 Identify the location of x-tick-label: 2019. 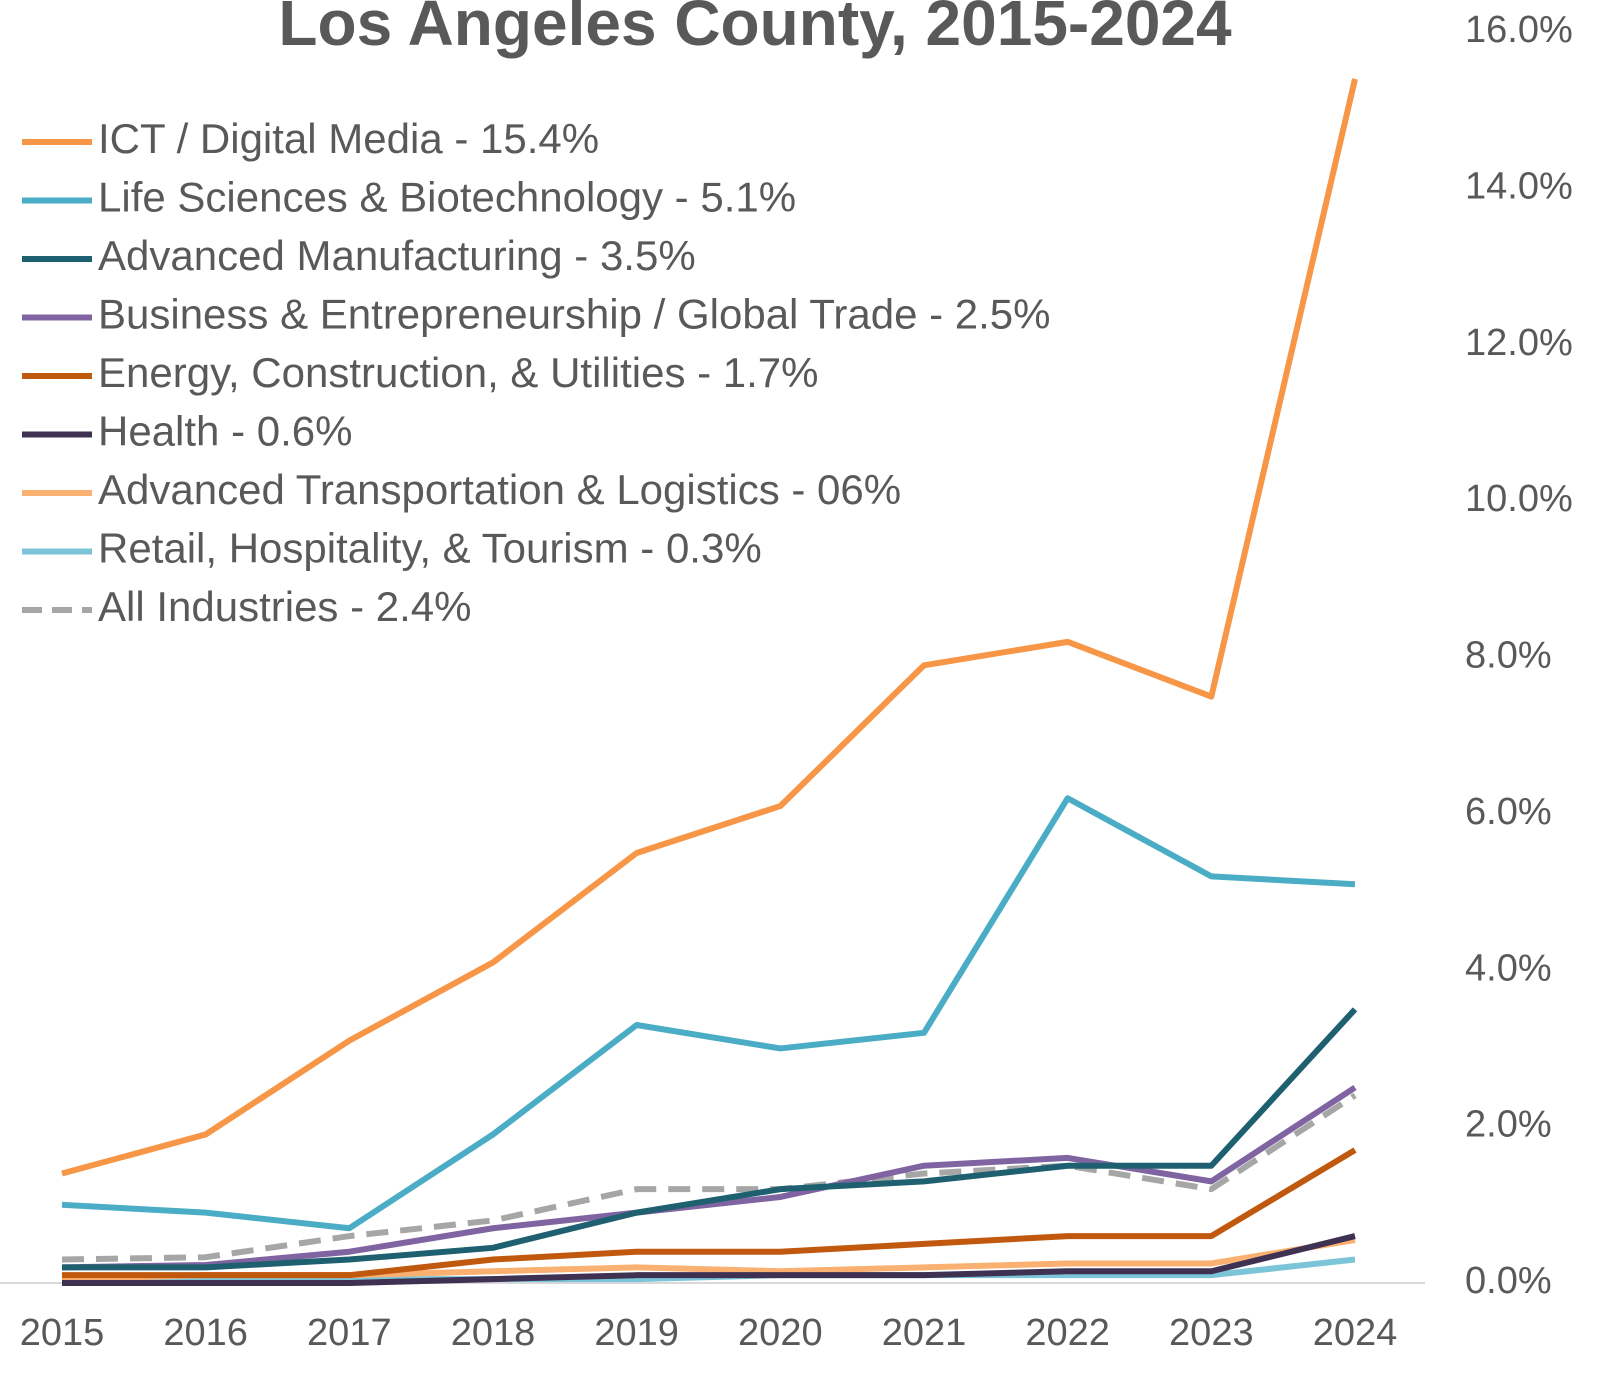
(636, 1333).